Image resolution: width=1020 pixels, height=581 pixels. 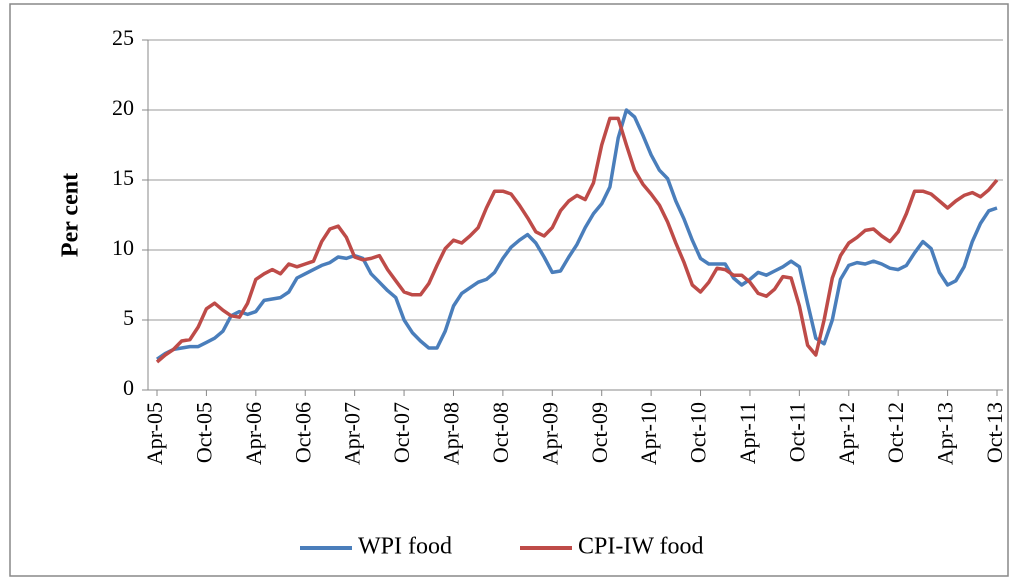 What do you see at coordinates (154, 433) in the screenshot?
I see `x-tick-label: Apr-05` at bounding box center [154, 433].